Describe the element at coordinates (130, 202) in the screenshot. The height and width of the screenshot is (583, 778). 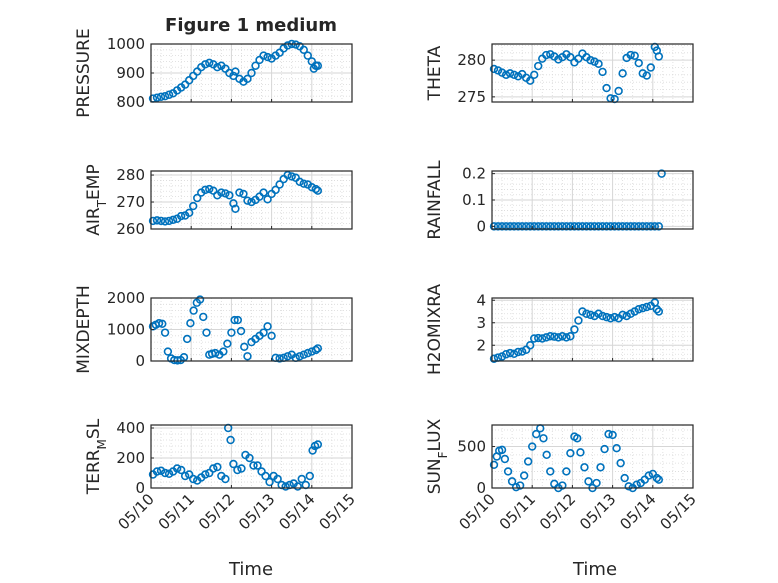
I see `y-tick-label: 270` at that location.